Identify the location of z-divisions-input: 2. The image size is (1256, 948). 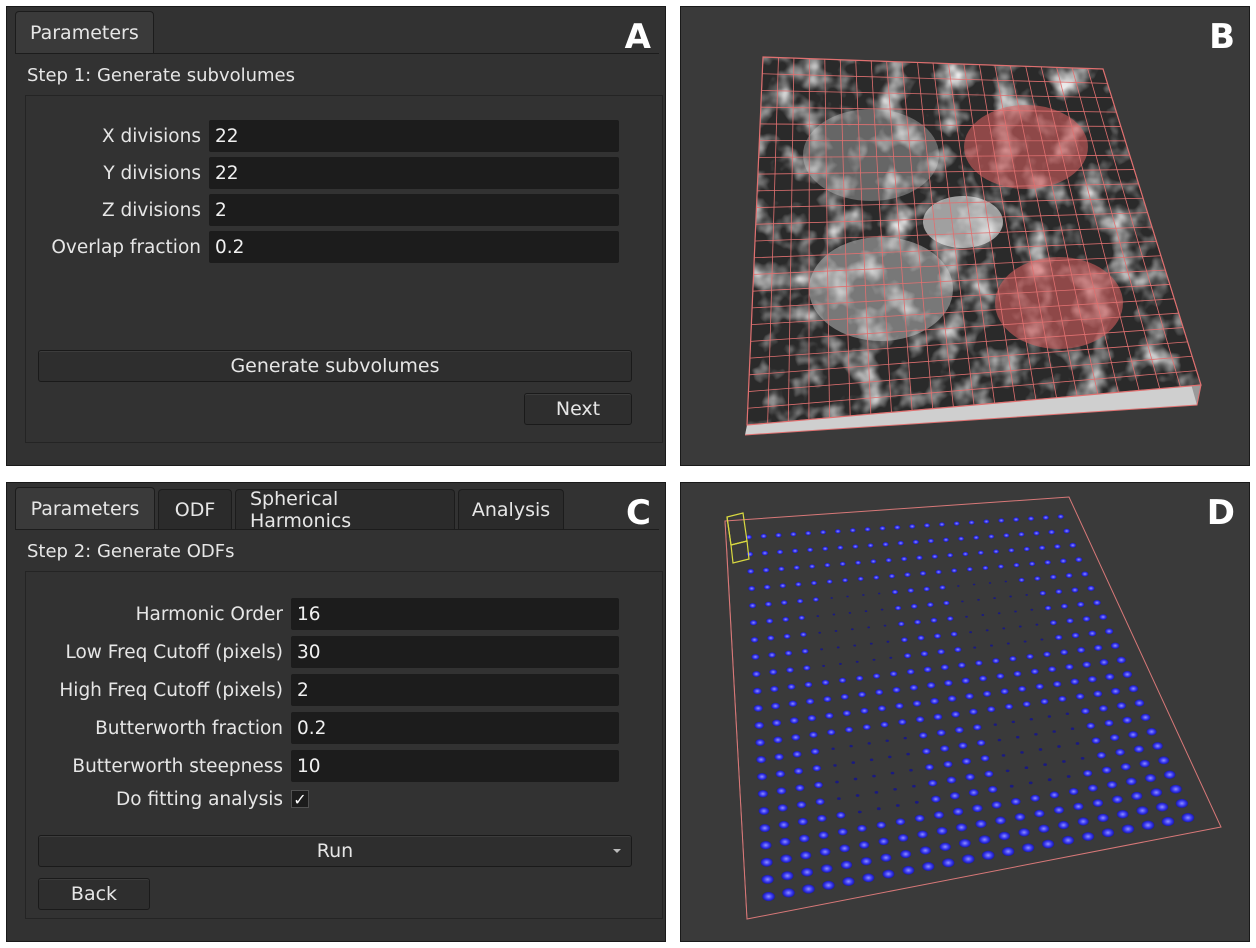
(414, 210).